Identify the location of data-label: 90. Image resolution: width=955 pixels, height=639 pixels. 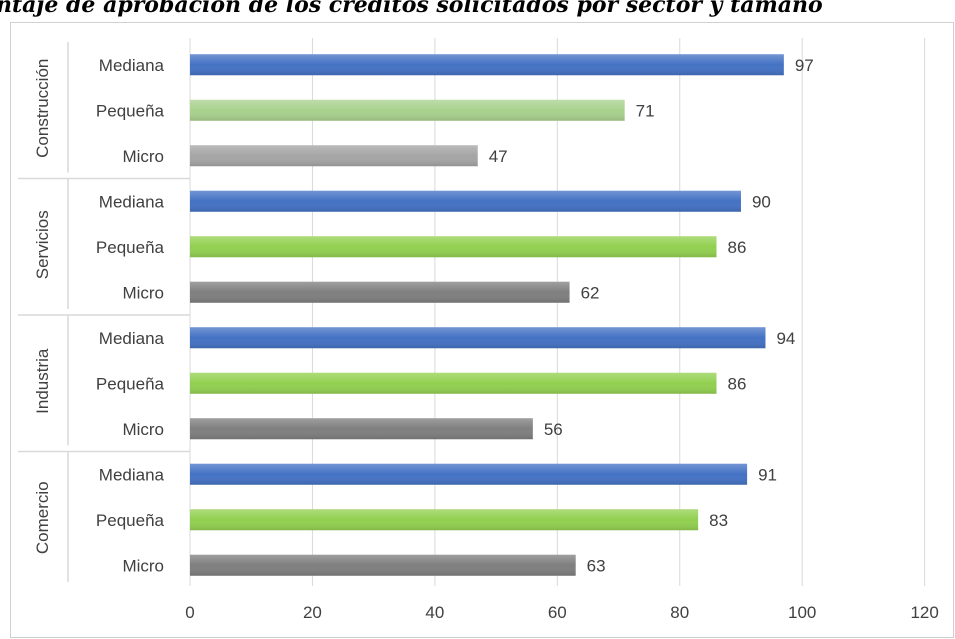
(761, 201).